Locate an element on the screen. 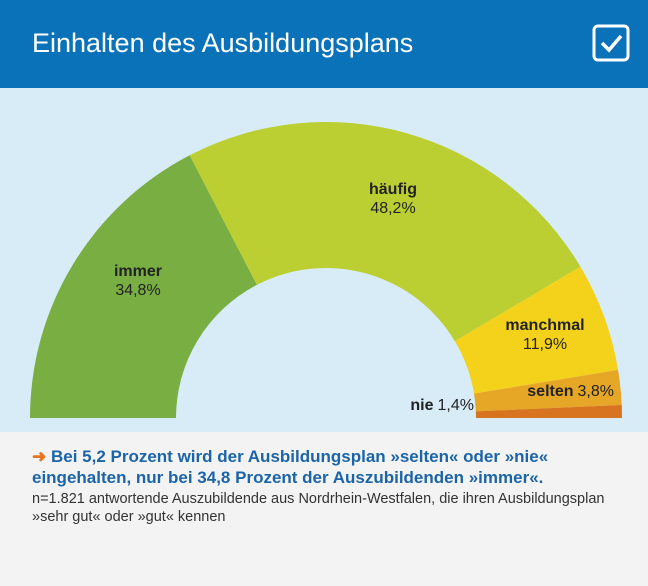 The width and height of the screenshot is (648, 586). value-label: 48,2% is located at coordinates (392, 208).